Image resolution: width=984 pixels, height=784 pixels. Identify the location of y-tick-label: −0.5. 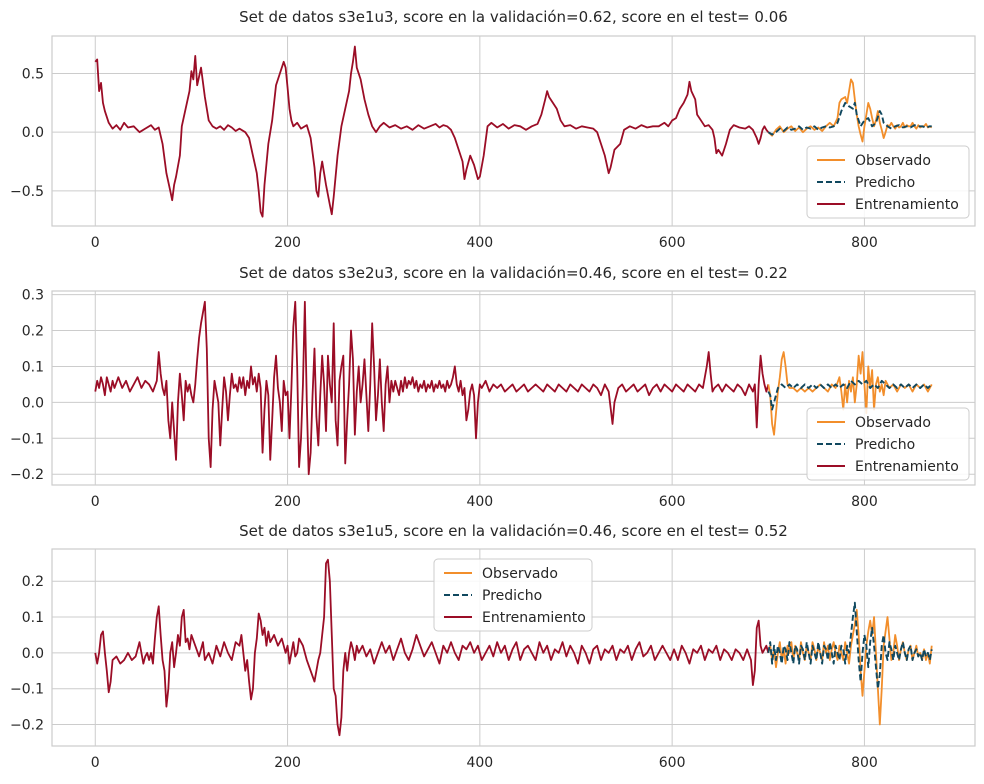
(27, 192).